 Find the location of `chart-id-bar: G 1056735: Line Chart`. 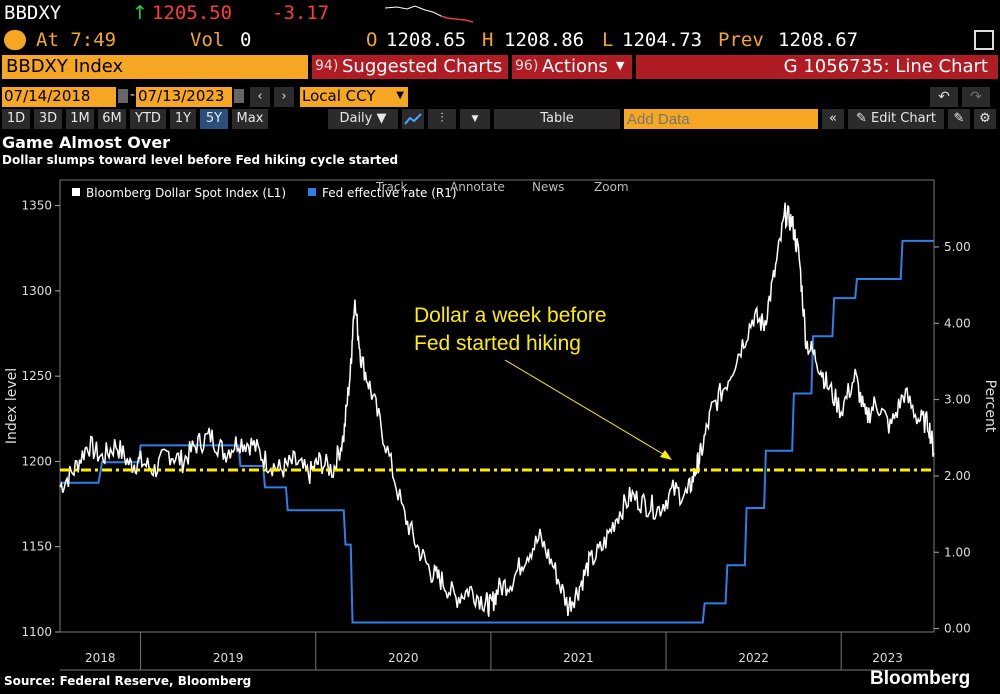

chart-id-bar: G 1056735: Line Chart is located at coordinates (817, 67).